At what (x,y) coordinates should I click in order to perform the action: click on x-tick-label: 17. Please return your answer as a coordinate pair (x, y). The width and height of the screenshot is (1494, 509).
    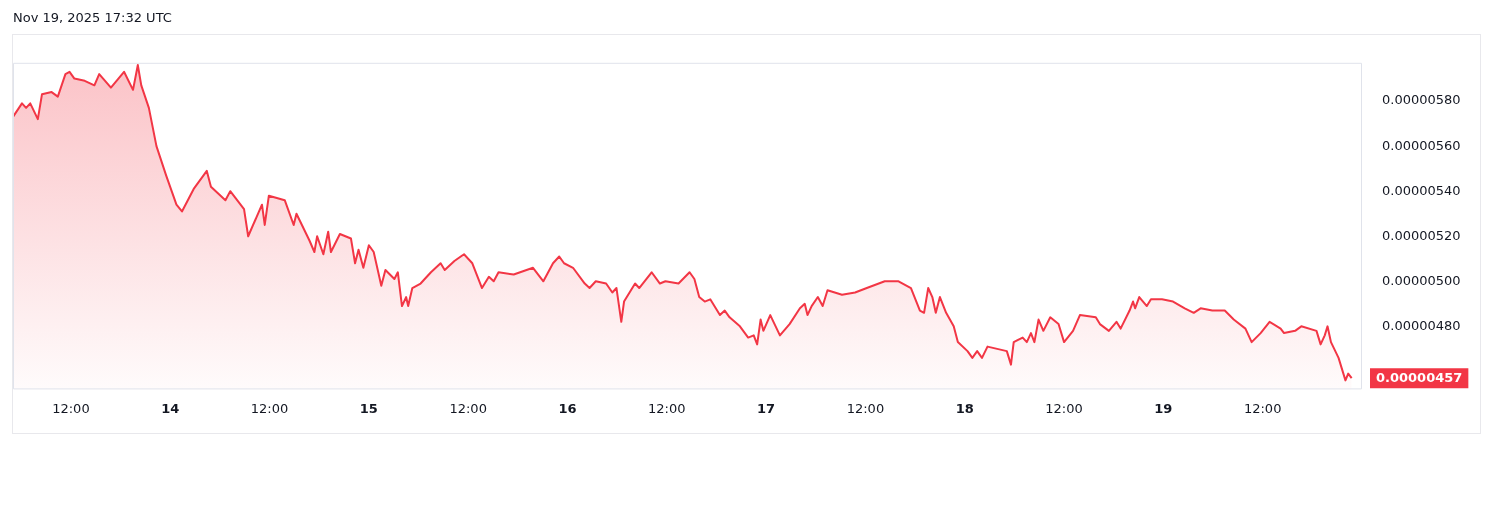
    Looking at the image, I should click on (766, 408).